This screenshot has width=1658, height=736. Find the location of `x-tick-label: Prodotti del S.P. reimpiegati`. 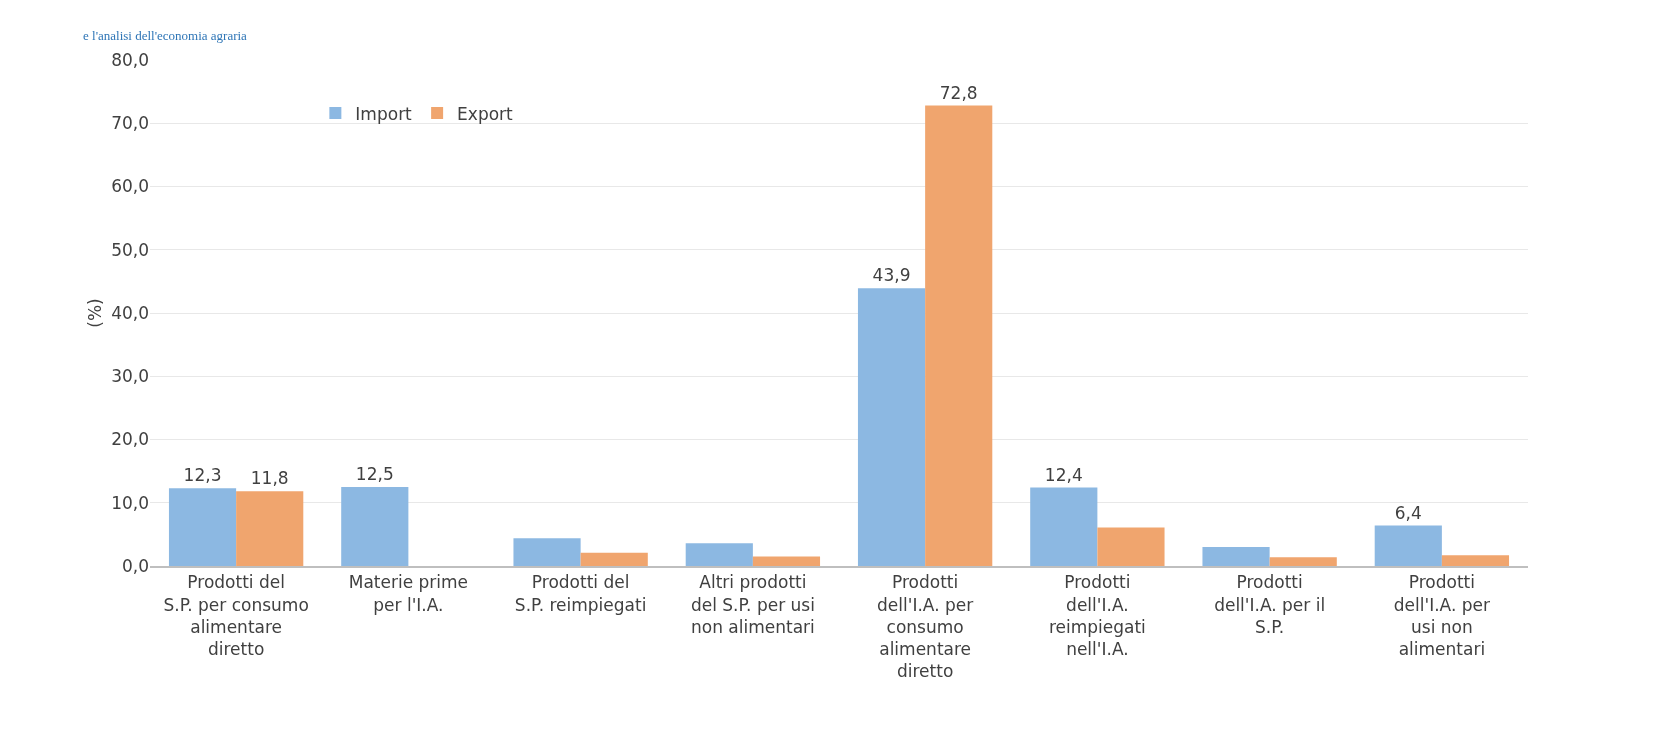

x-tick-label: Prodotti del S.P. reimpiegati is located at coordinates (580, 593).